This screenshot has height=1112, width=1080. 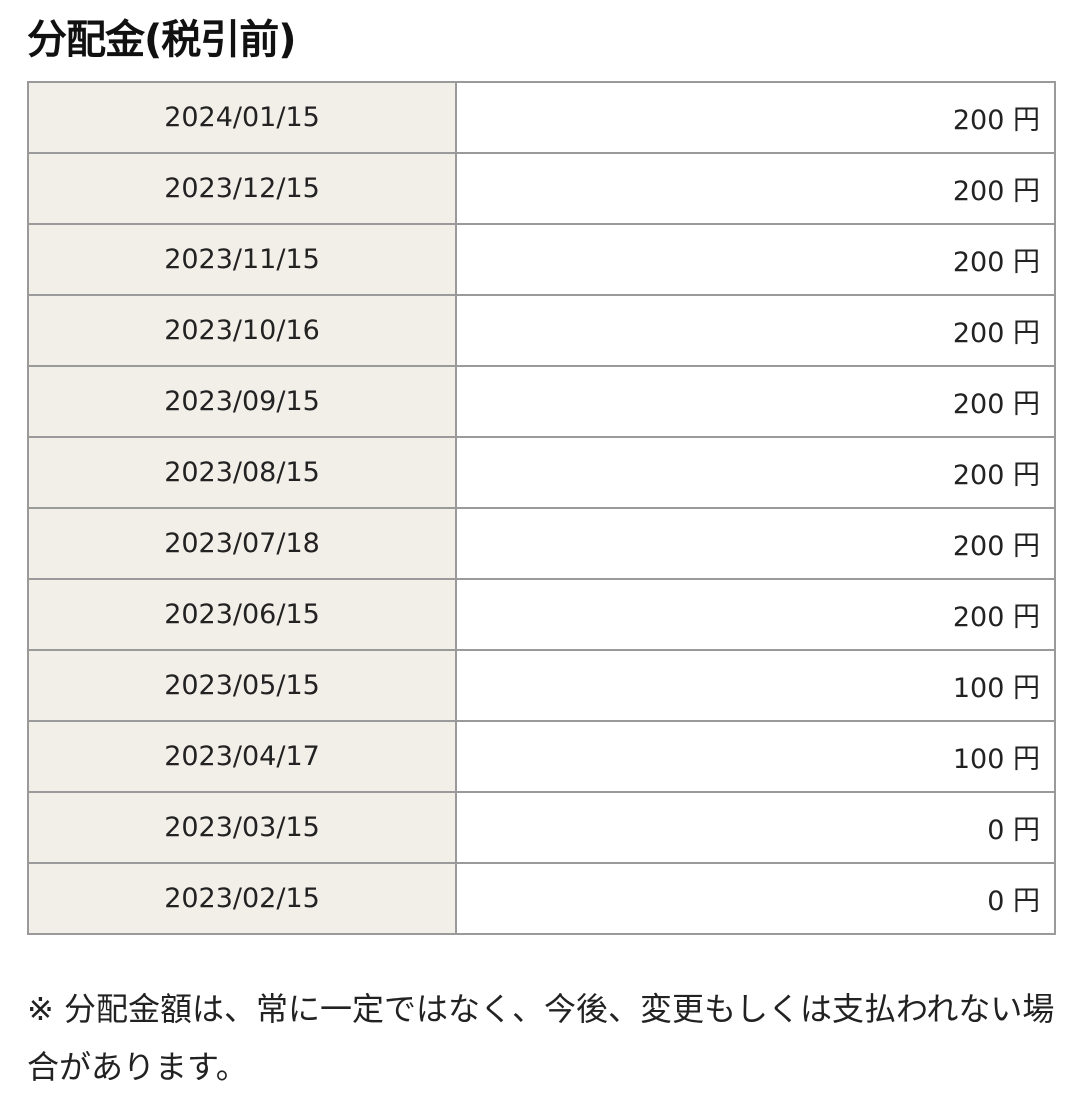 I want to click on table-row: 2023/11/15 200 円, so click(x=541, y=259).